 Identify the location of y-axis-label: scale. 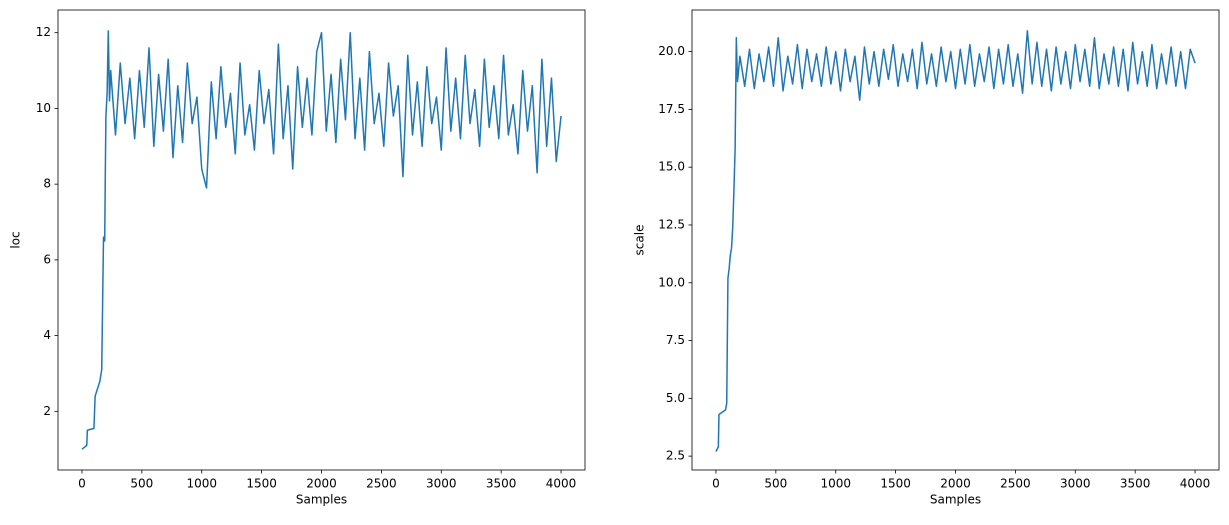
(640, 240).